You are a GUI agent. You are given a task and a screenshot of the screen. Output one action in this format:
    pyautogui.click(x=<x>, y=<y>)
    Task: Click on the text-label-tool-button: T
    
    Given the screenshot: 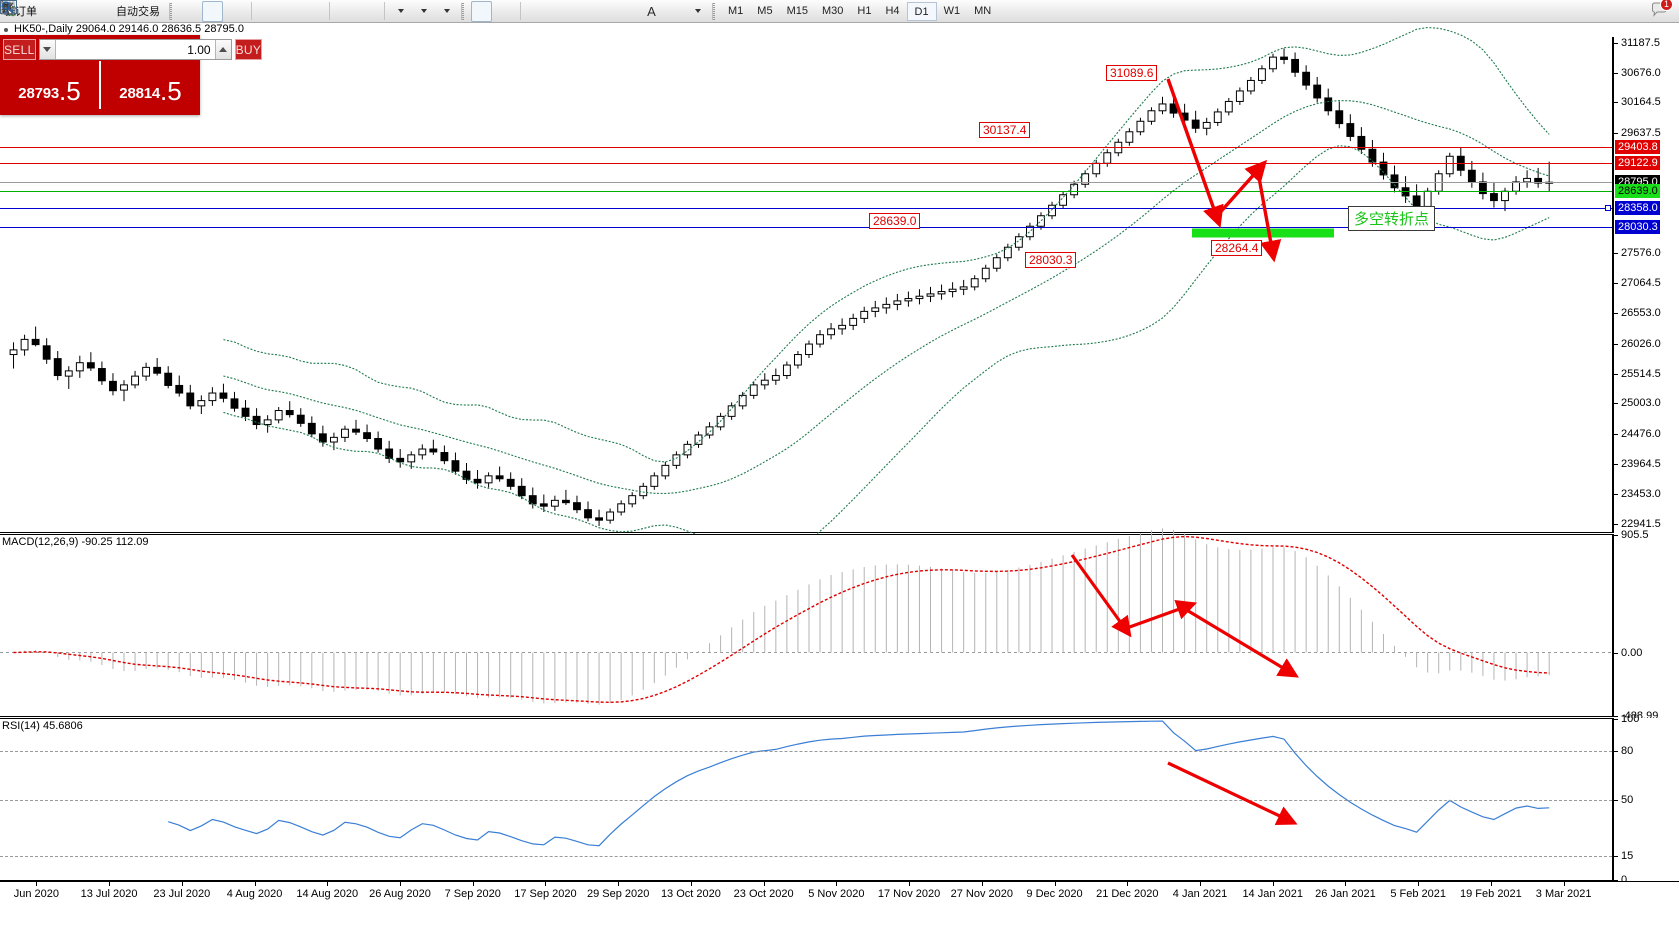 What is the action you would take?
    pyautogui.click(x=343, y=11)
    